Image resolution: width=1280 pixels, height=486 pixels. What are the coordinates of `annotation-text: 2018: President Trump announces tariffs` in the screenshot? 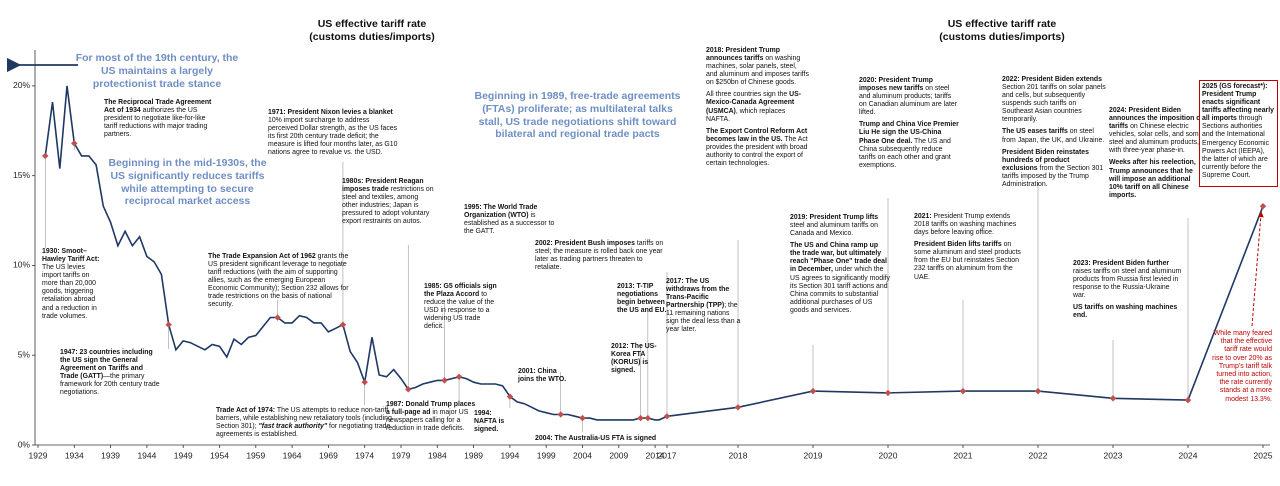 It's located at (743, 55).